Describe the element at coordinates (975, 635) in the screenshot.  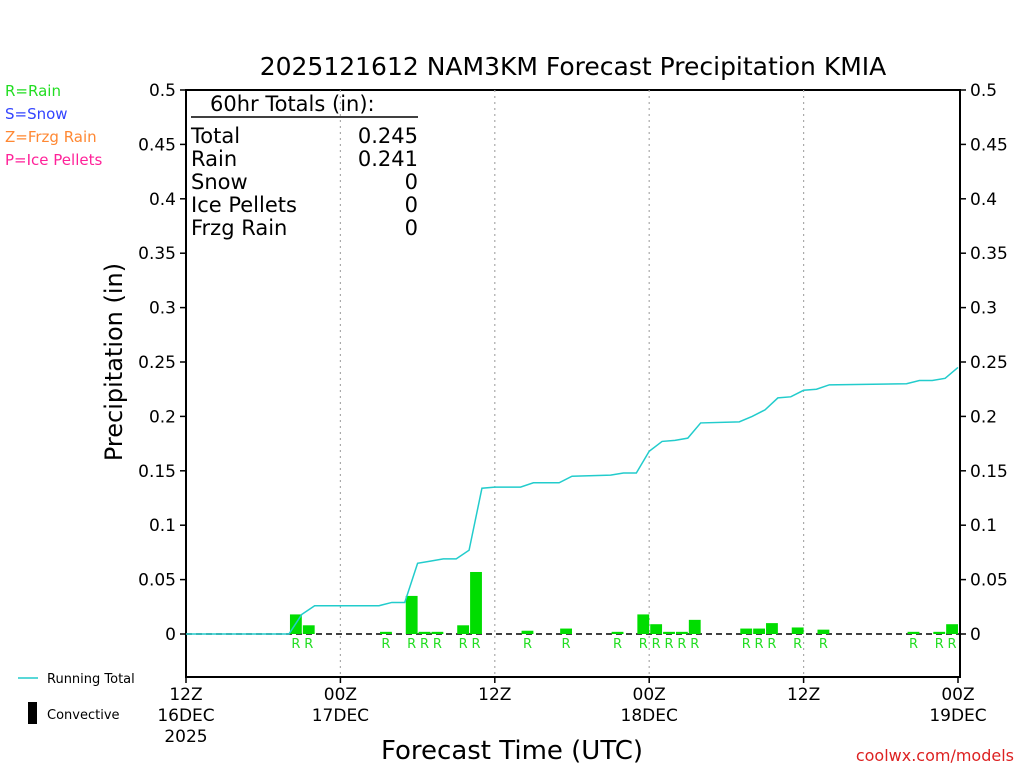
I see `y-tick-label-right: 0` at that location.